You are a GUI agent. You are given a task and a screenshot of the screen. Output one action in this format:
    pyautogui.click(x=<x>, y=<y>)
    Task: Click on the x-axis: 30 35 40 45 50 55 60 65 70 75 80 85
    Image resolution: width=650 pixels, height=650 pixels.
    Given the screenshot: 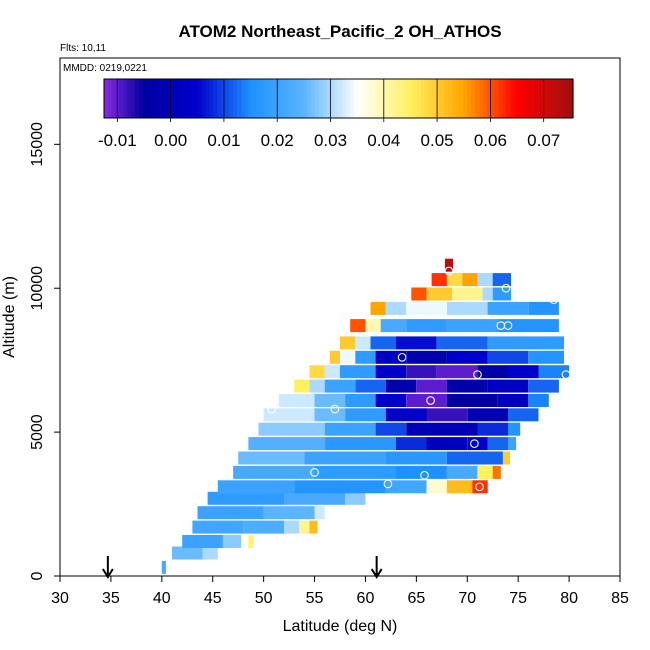 What is the action you would take?
    pyautogui.click(x=340, y=591)
    